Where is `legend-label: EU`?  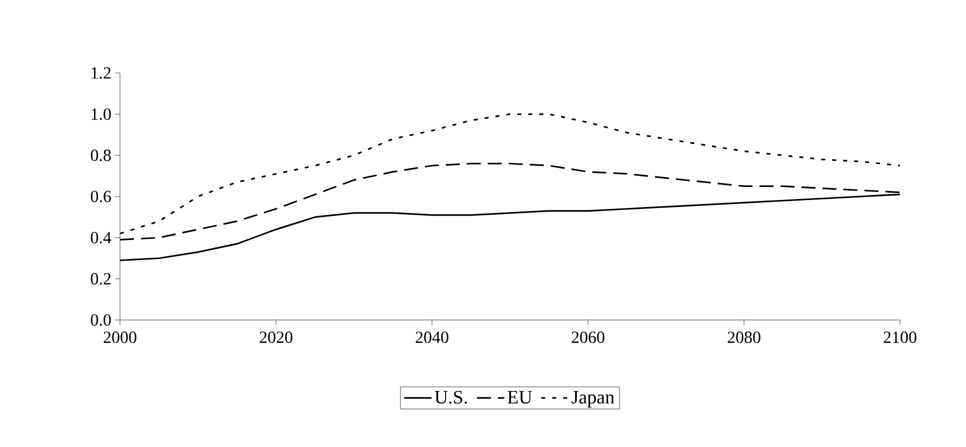
legend-label: EU is located at coordinates (520, 397).